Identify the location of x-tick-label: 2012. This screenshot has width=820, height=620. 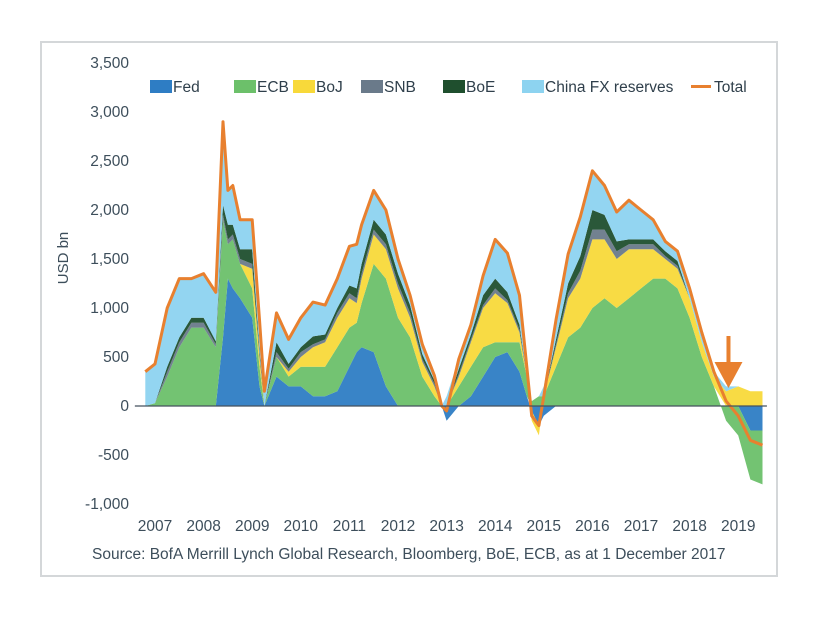
(398, 526).